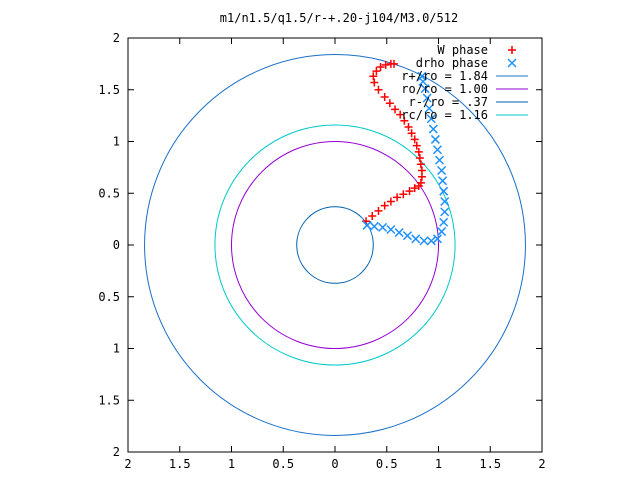 The width and height of the screenshot is (640, 480). I want to click on x-tick-label: 0, so click(334, 464).